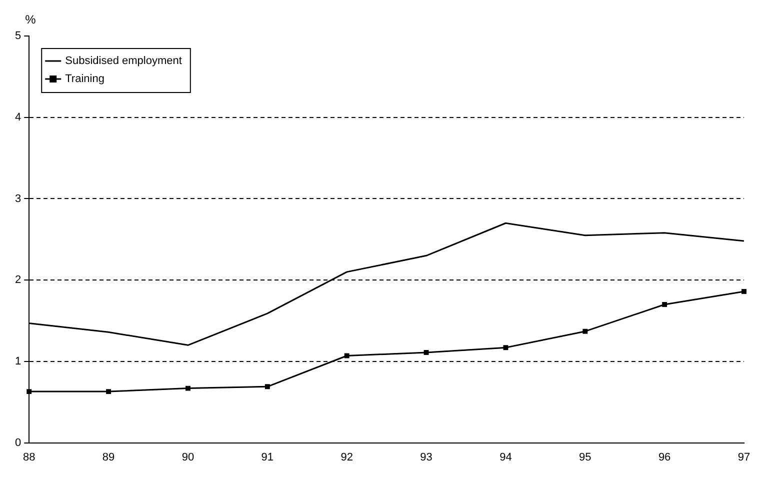  Describe the element at coordinates (506, 457) in the screenshot. I see `x-tick-label: 94` at that location.